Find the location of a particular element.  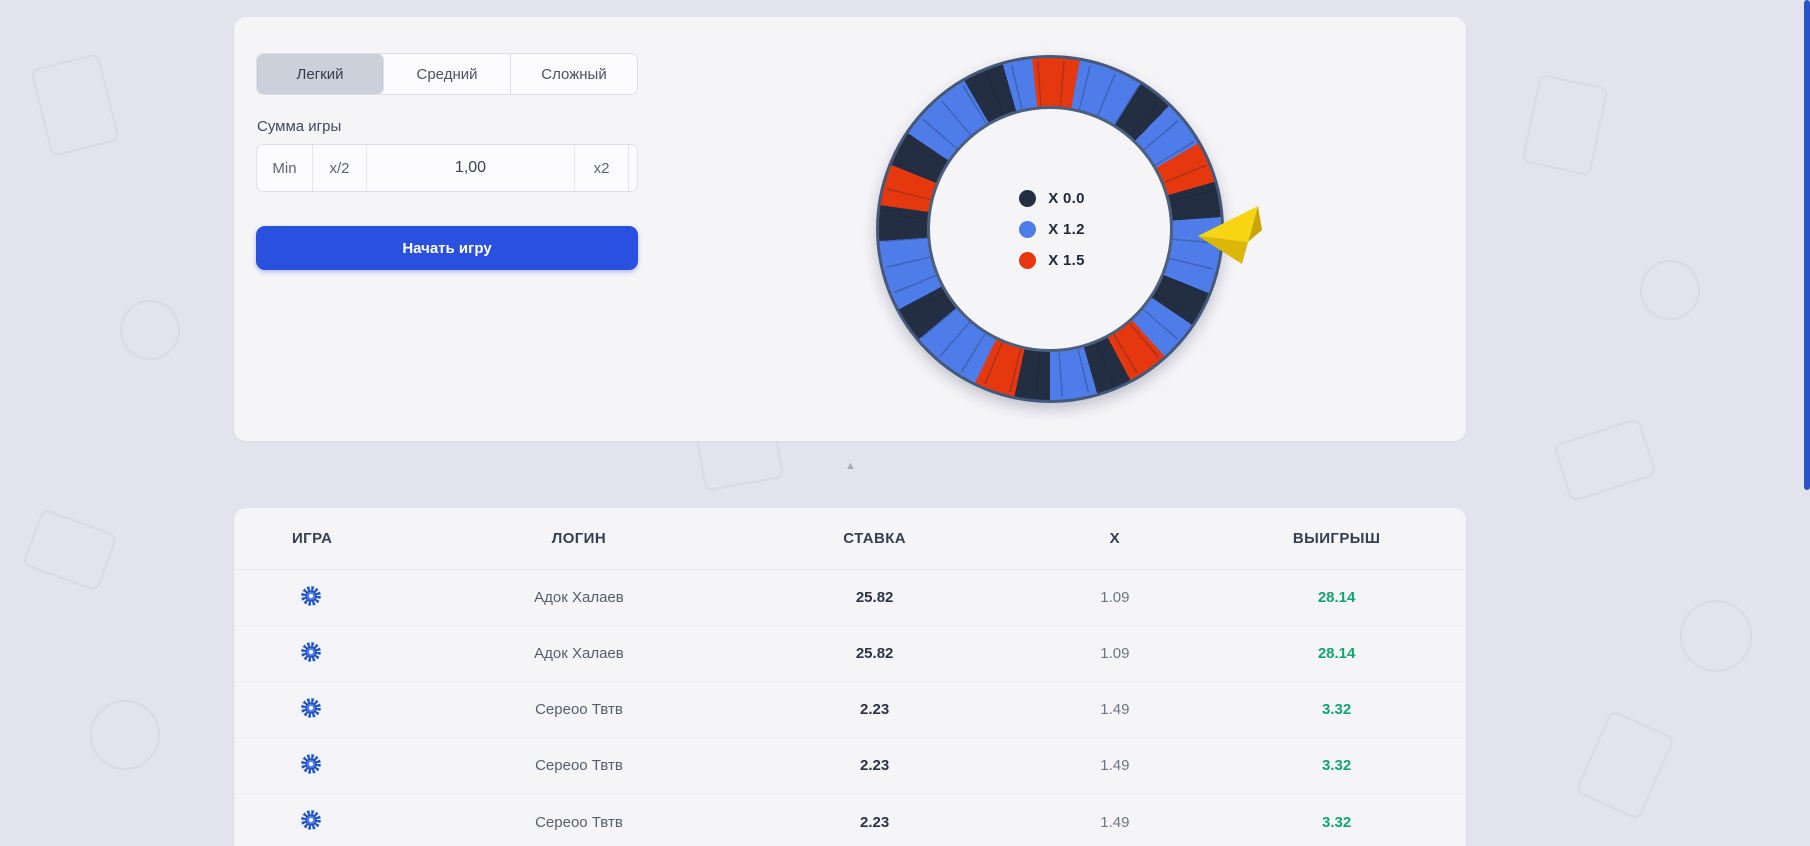

difficulty-tabs: Легкий Средний Сложный is located at coordinates (447, 74).